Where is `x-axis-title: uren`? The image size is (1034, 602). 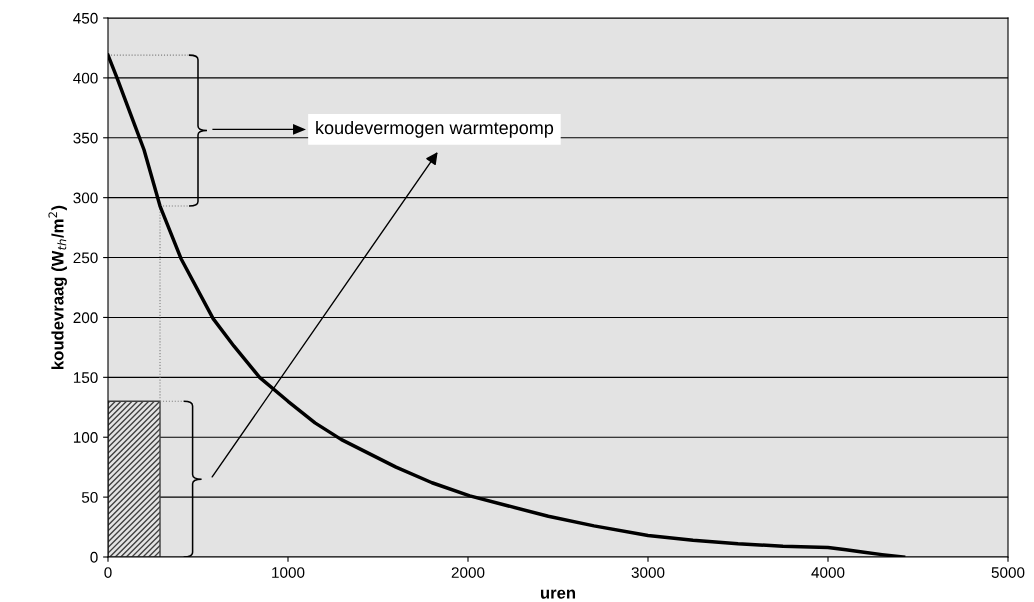 x-axis-title: uren is located at coordinates (558, 594).